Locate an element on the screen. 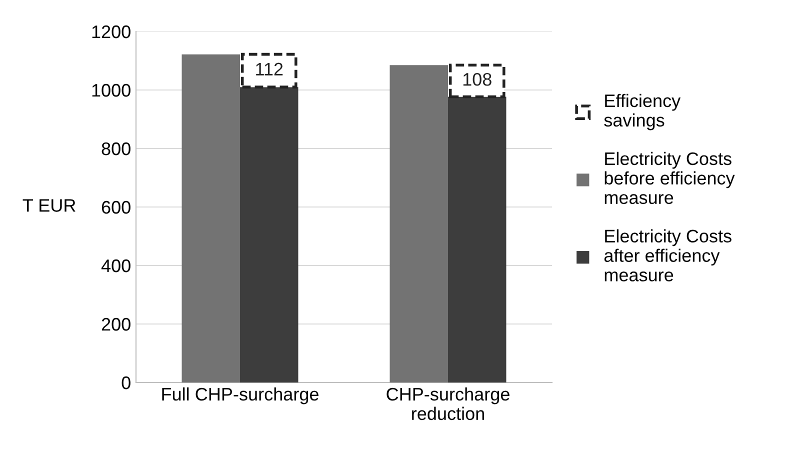 The width and height of the screenshot is (800, 450). data-label: 112 is located at coordinates (269, 69).